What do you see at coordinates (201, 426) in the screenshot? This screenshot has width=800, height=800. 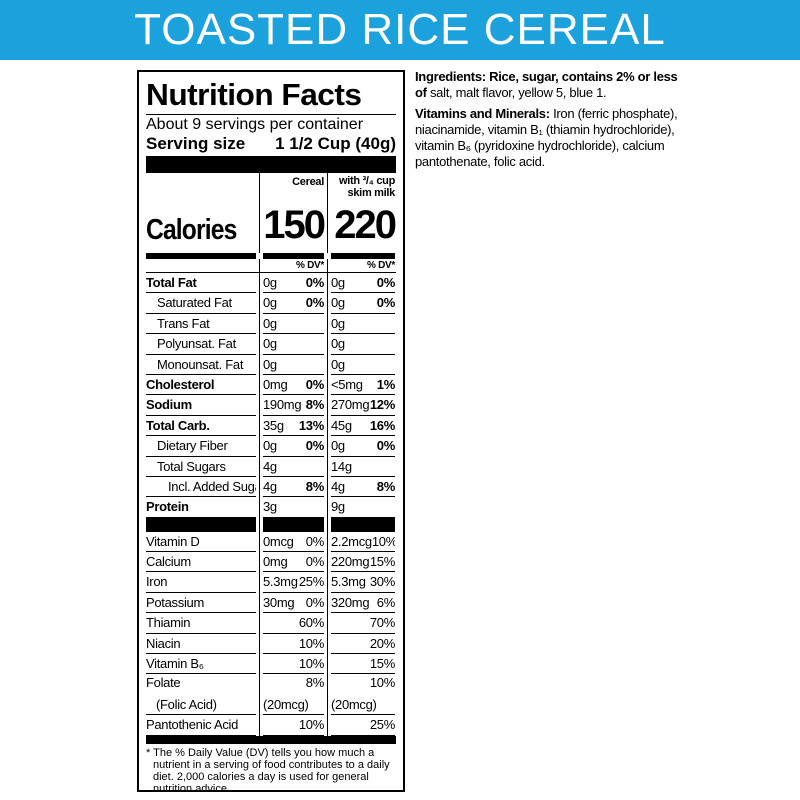 I see `nutrient-name: Total Carb.` at bounding box center [201, 426].